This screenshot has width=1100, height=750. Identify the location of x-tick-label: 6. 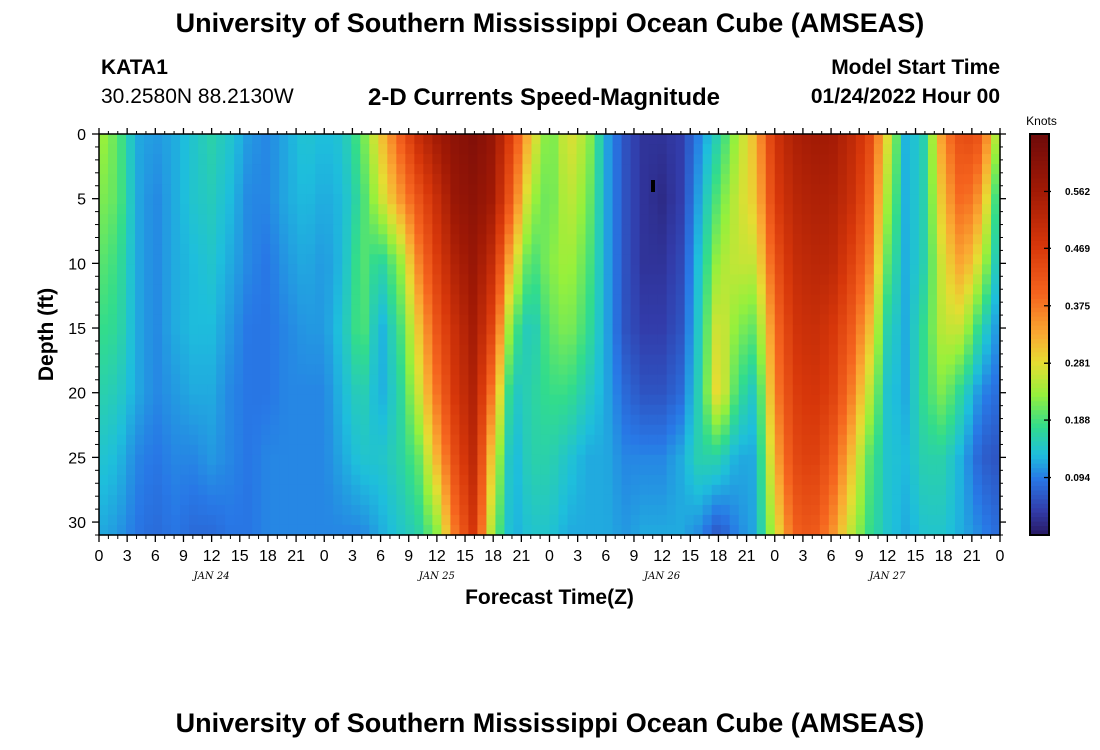
(380, 556).